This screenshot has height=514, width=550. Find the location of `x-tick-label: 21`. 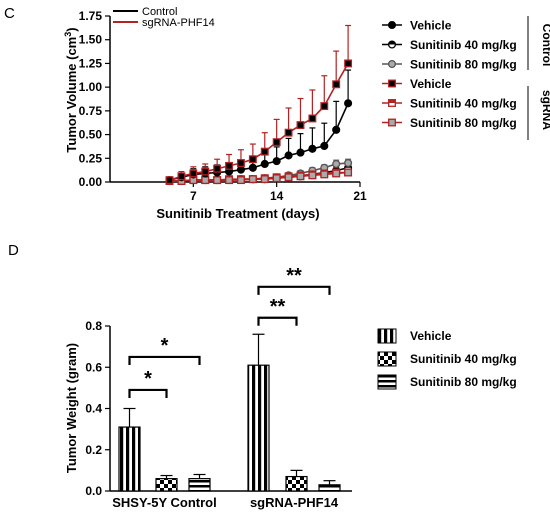

x-tick-label: 21 is located at coordinates (360, 196).